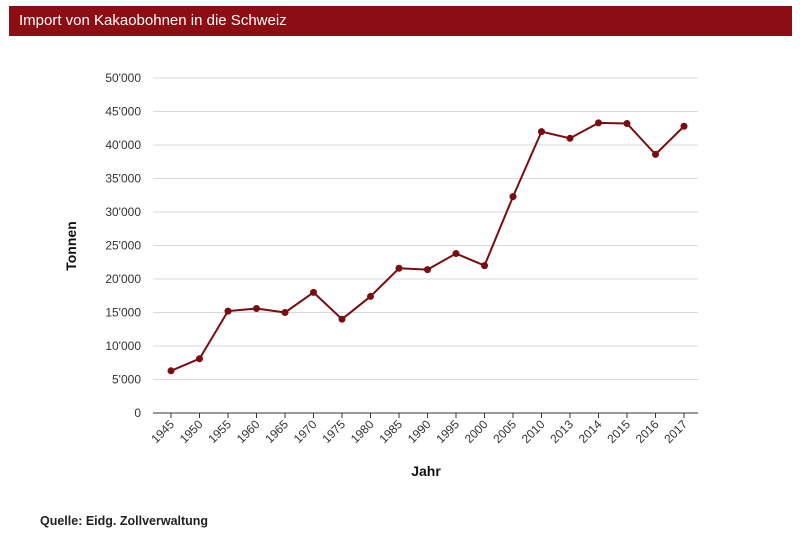  I want to click on x-tick-label: 2000, so click(476, 431).